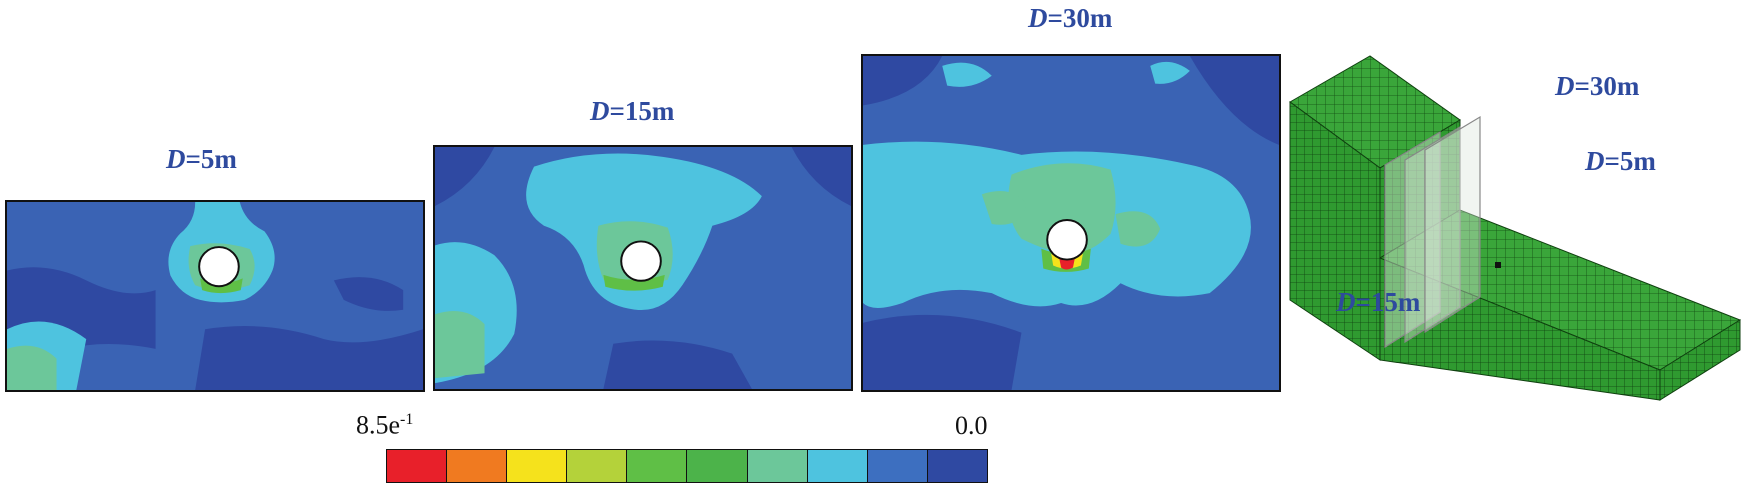  What do you see at coordinates (201, 159) in the screenshot?
I see `panel-label-d5: D=5m` at bounding box center [201, 159].